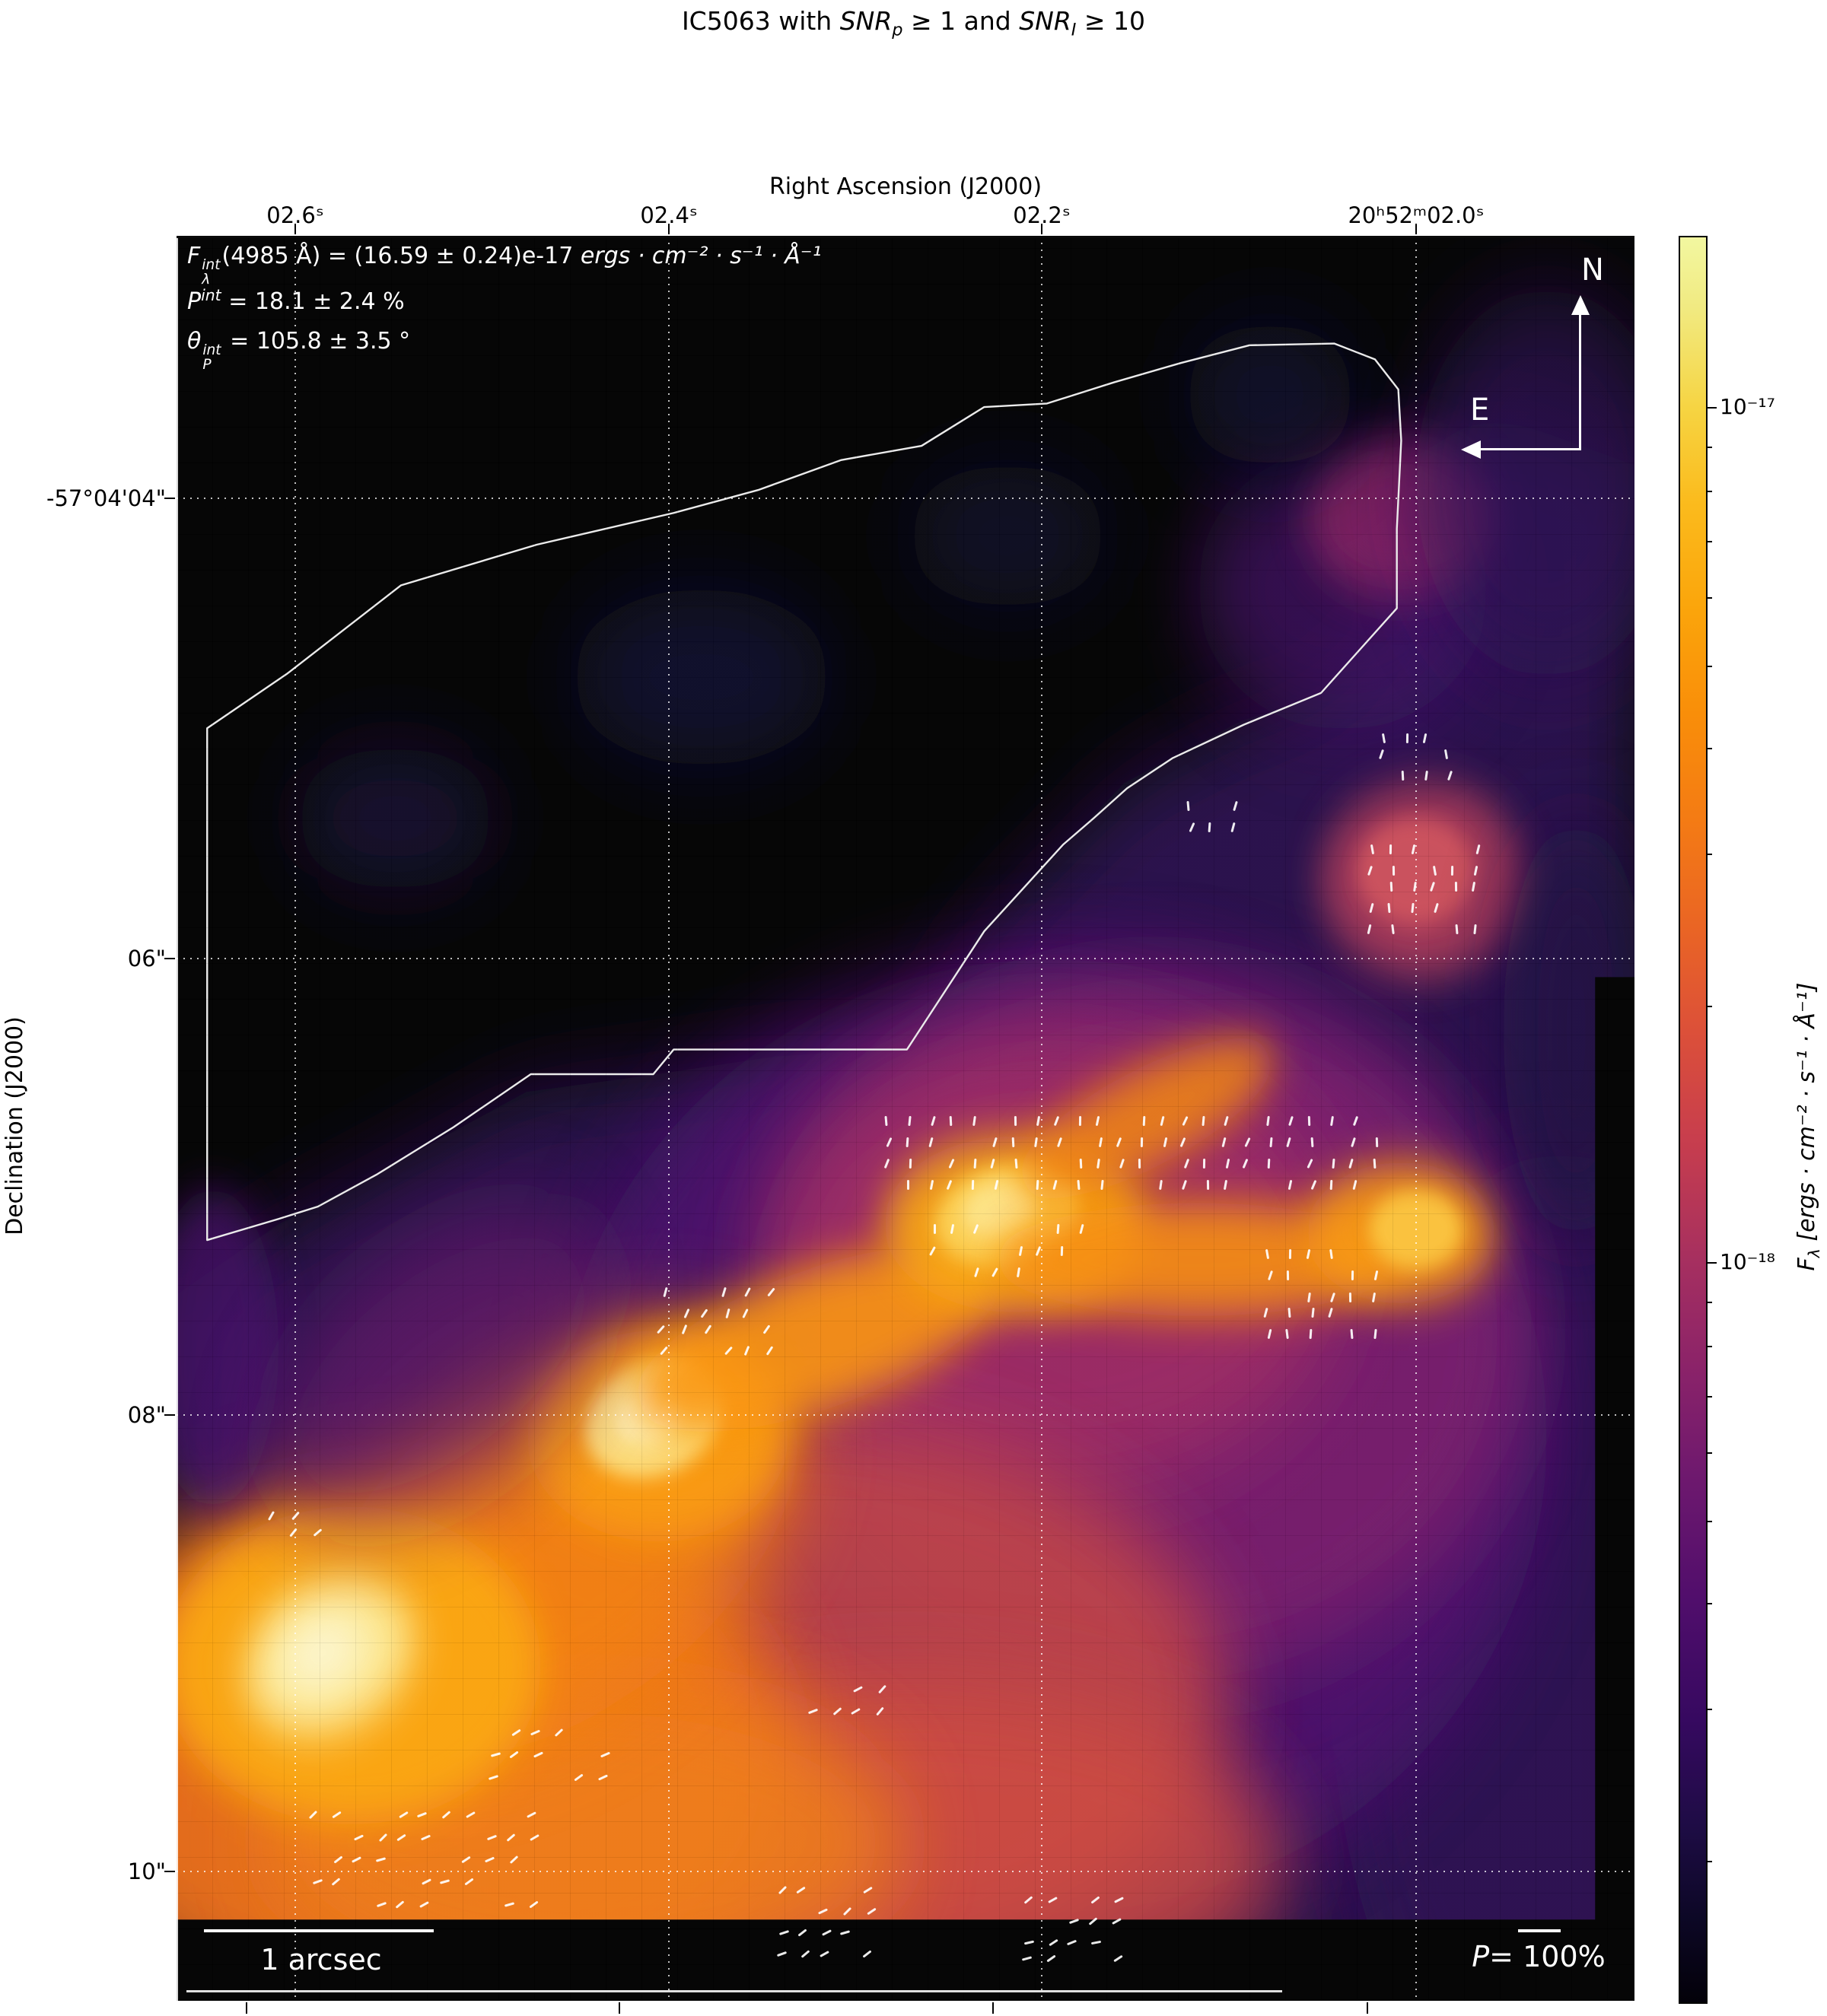 The width and height of the screenshot is (1827, 2016). Describe the element at coordinates (1580, 381) in the screenshot. I see `compass-north-arrow` at that location.